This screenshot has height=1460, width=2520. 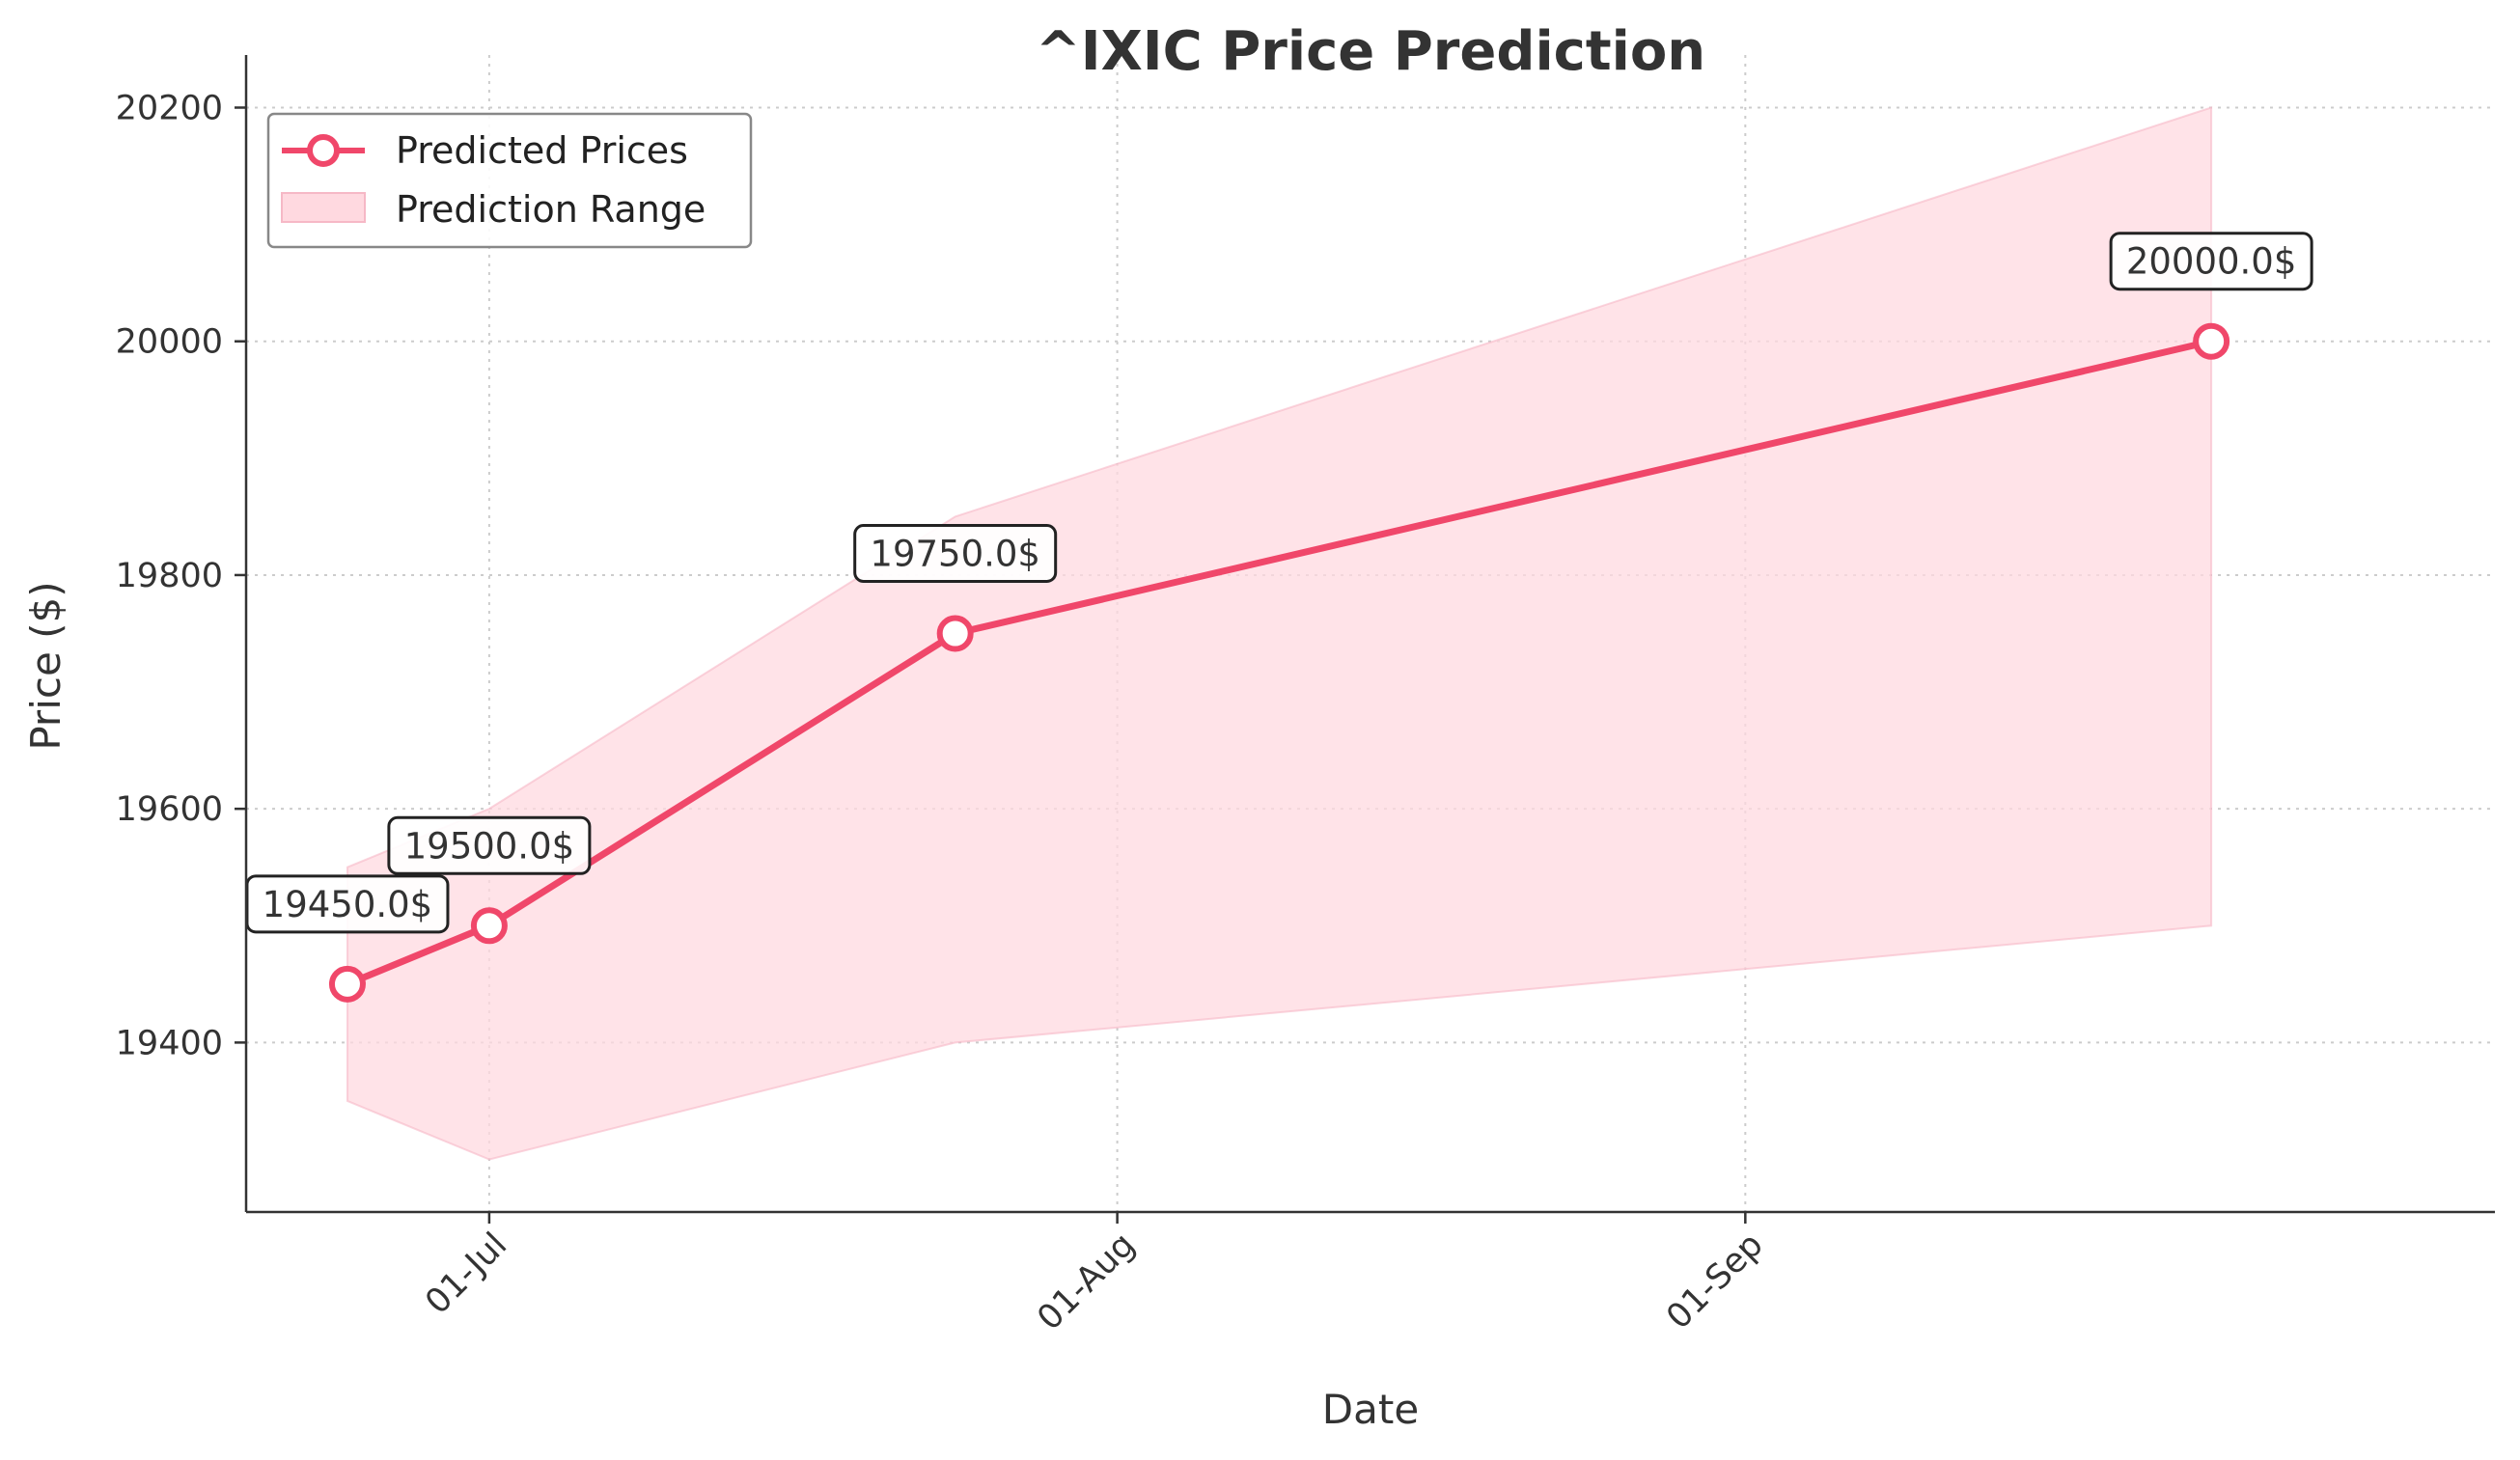 What do you see at coordinates (169, 809) in the screenshot?
I see `y-tick-label: 19600` at bounding box center [169, 809].